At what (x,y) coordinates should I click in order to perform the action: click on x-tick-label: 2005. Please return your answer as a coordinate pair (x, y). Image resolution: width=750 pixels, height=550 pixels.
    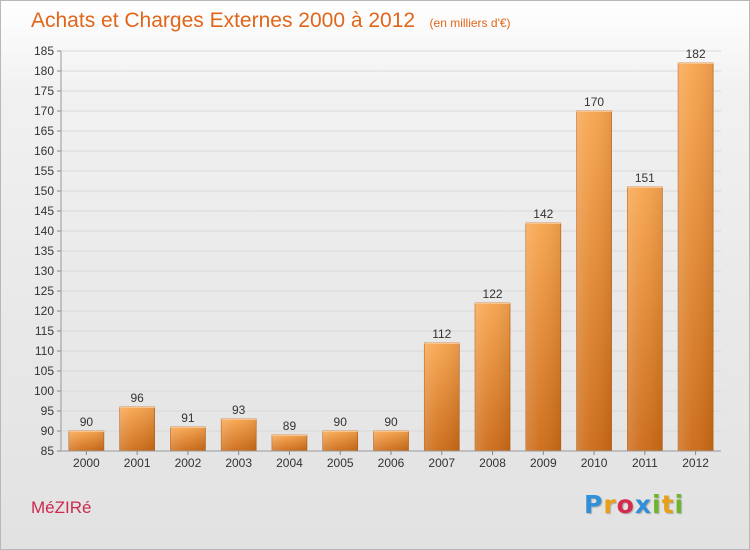
    Looking at the image, I should click on (340, 463).